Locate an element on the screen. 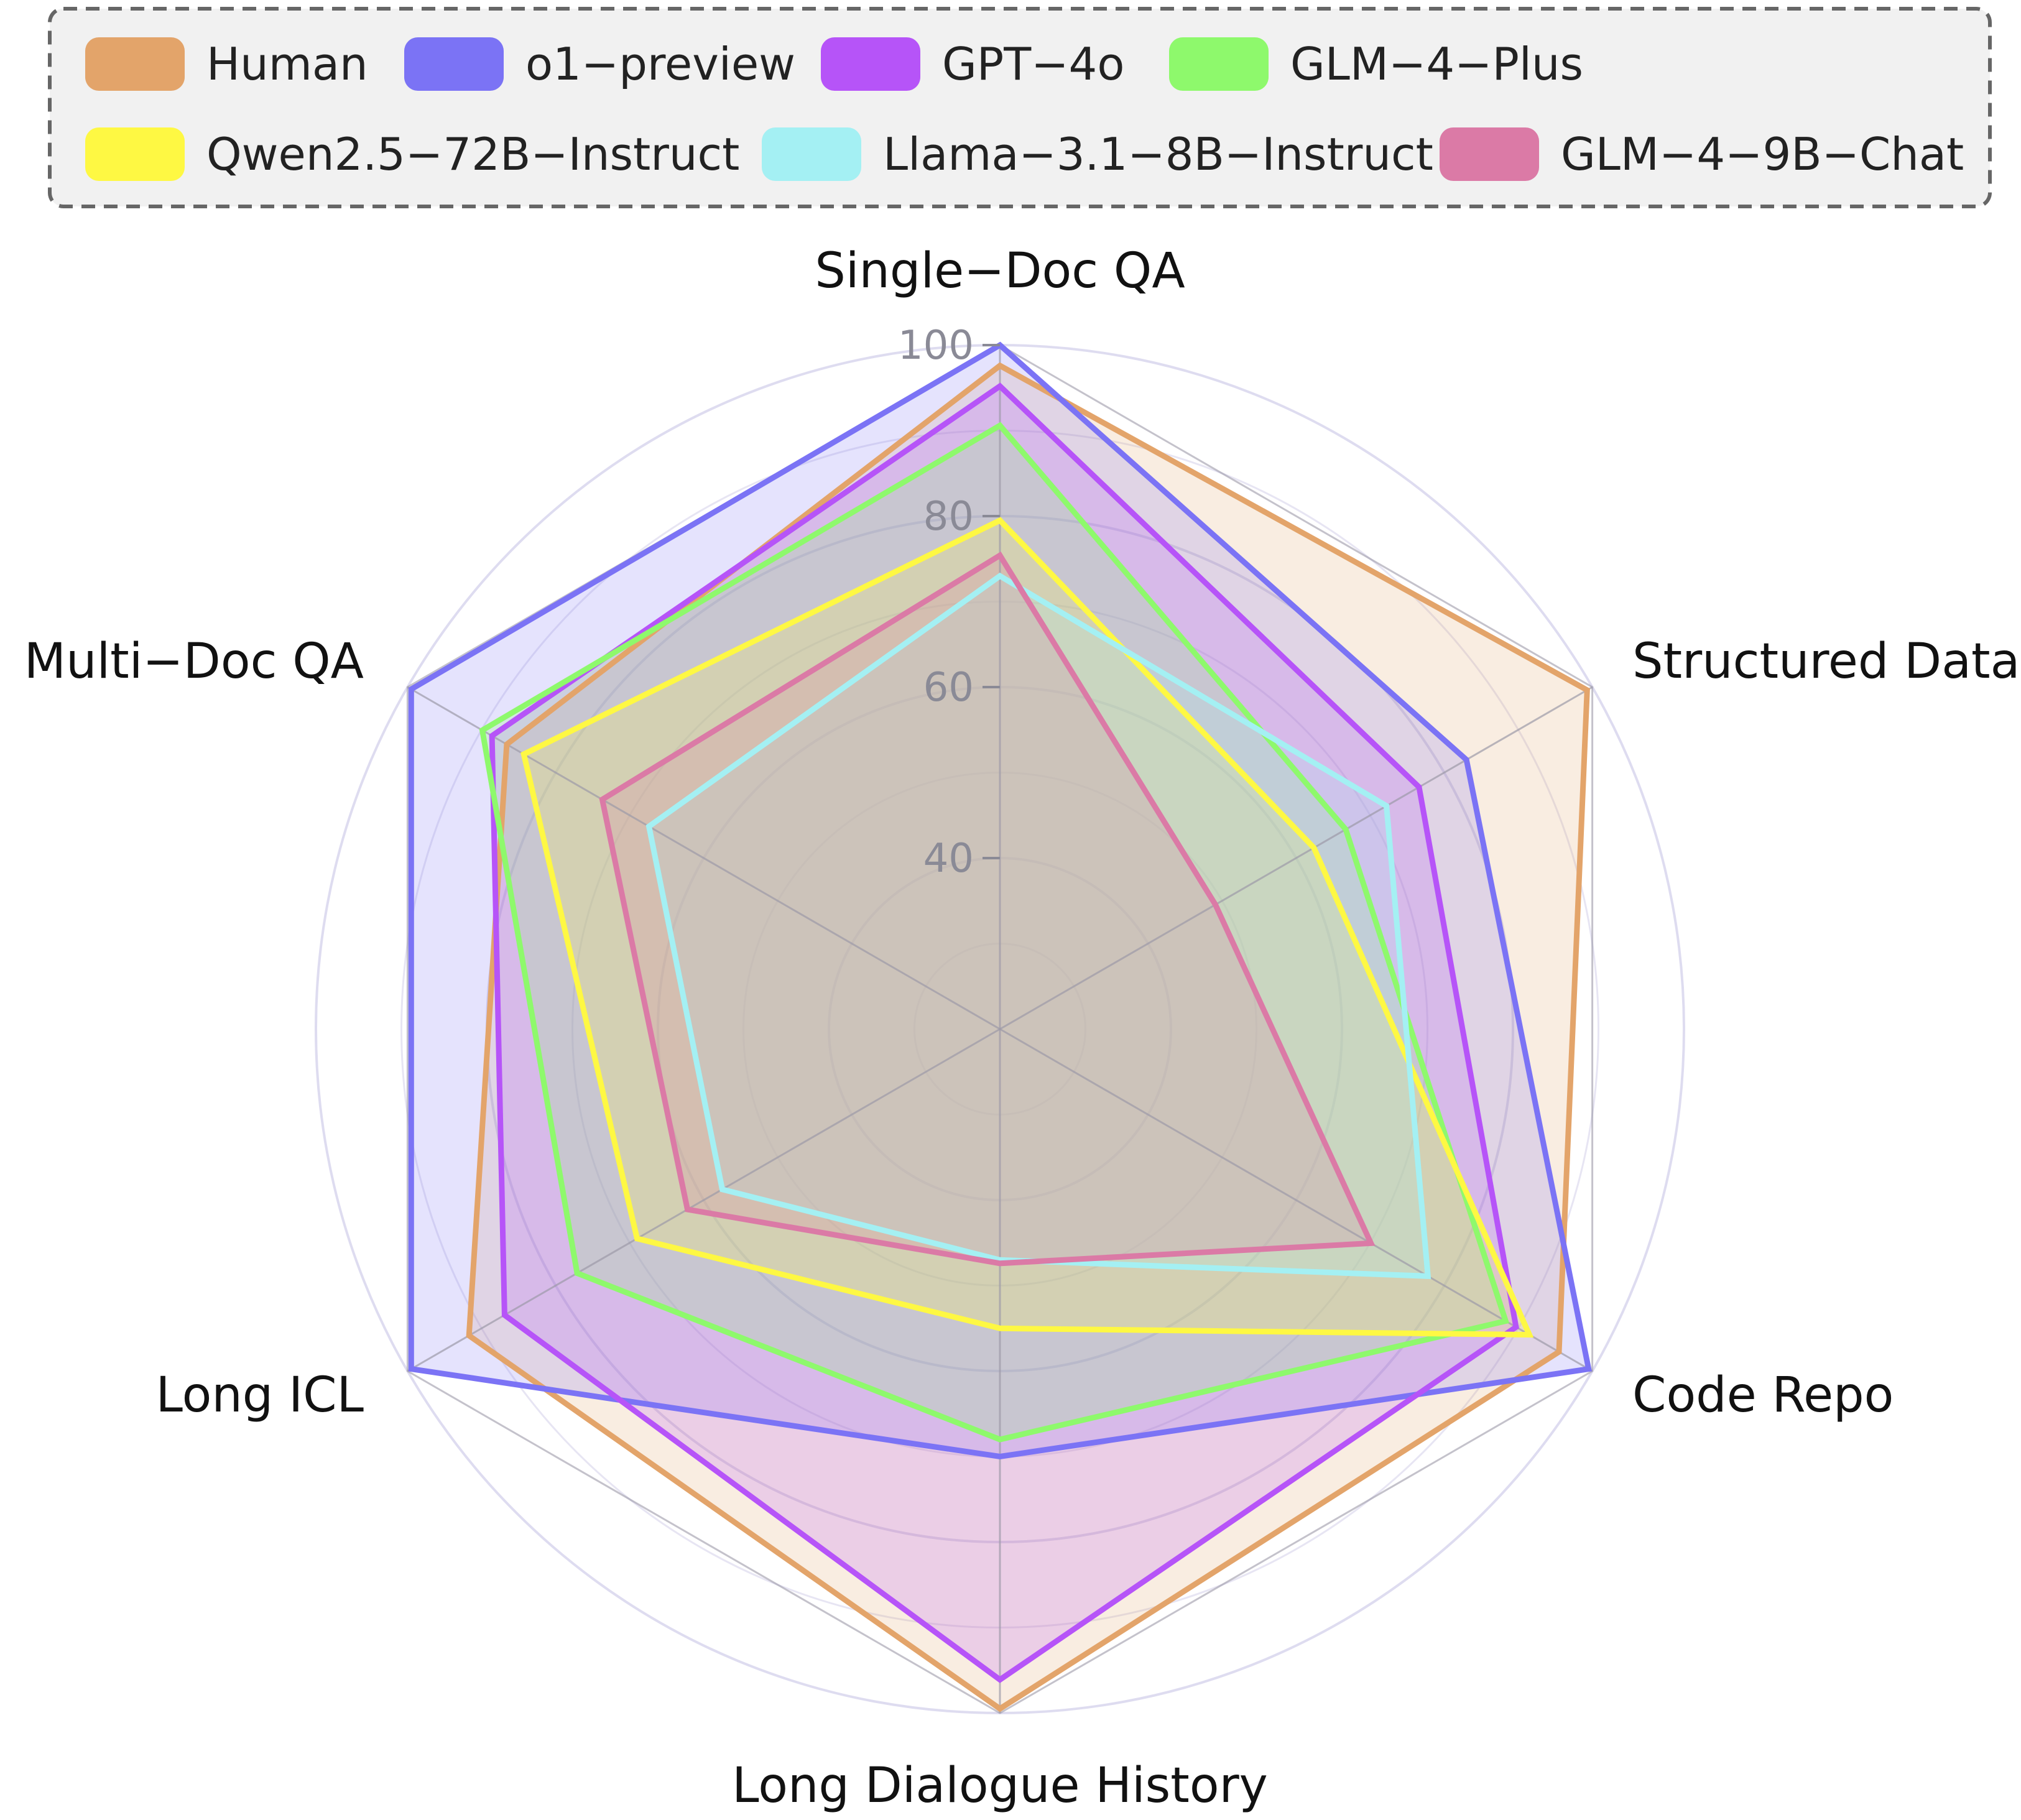 This screenshot has width=2021, height=1820. point-gpt-4o-code-repo is located at coordinates (1516, 1327).